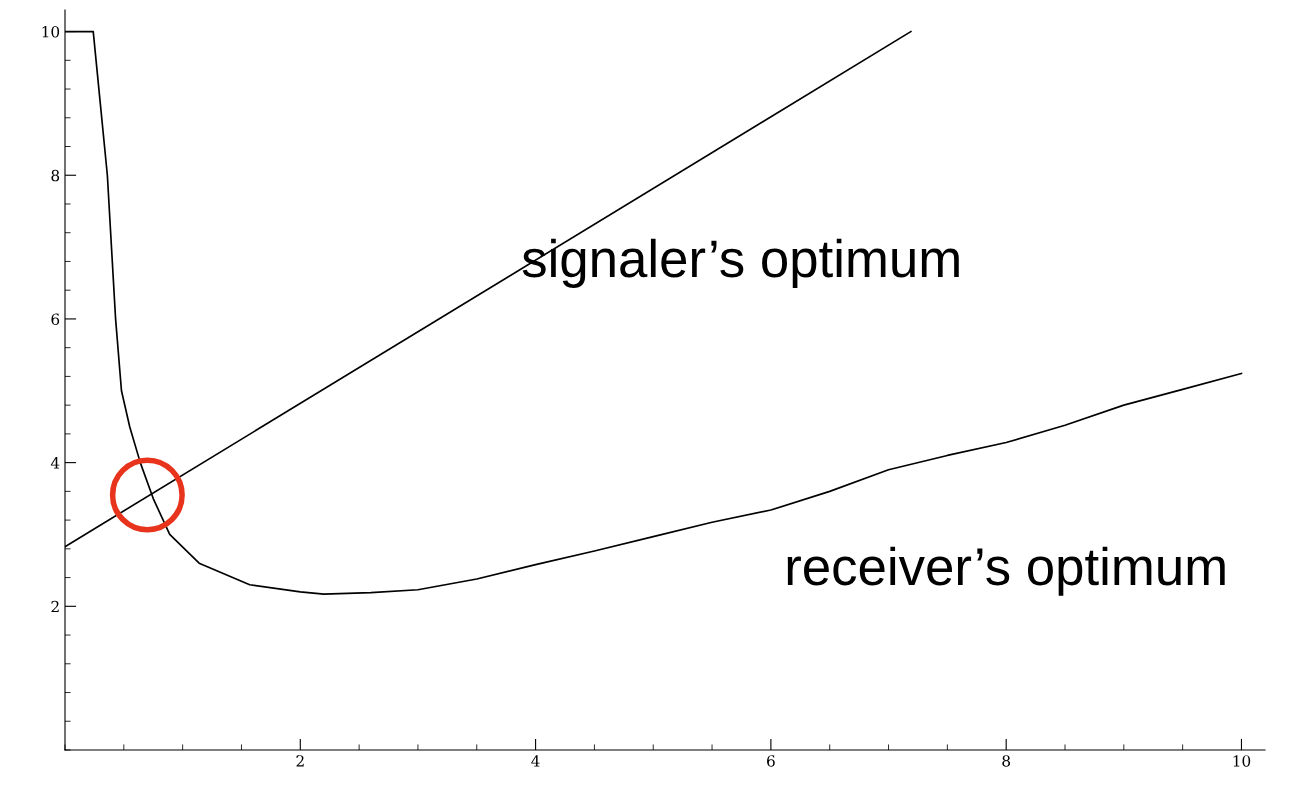 The height and width of the screenshot is (811, 1297). What do you see at coordinates (1242, 761) in the screenshot?
I see `x-tick-label: 10` at bounding box center [1242, 761].